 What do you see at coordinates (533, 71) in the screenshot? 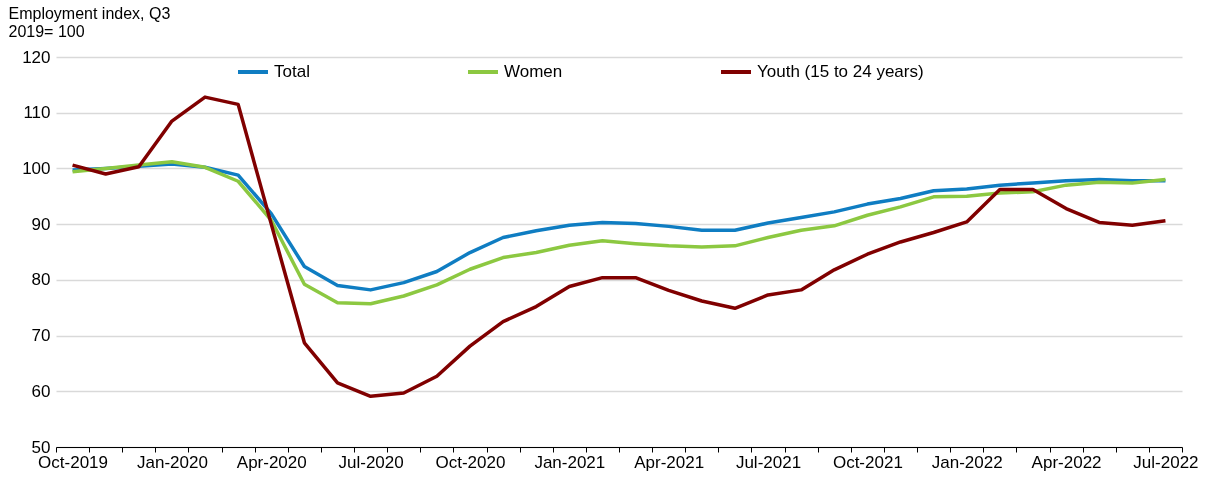
I see `legend-label: Women` at bounding box center [533, 71].